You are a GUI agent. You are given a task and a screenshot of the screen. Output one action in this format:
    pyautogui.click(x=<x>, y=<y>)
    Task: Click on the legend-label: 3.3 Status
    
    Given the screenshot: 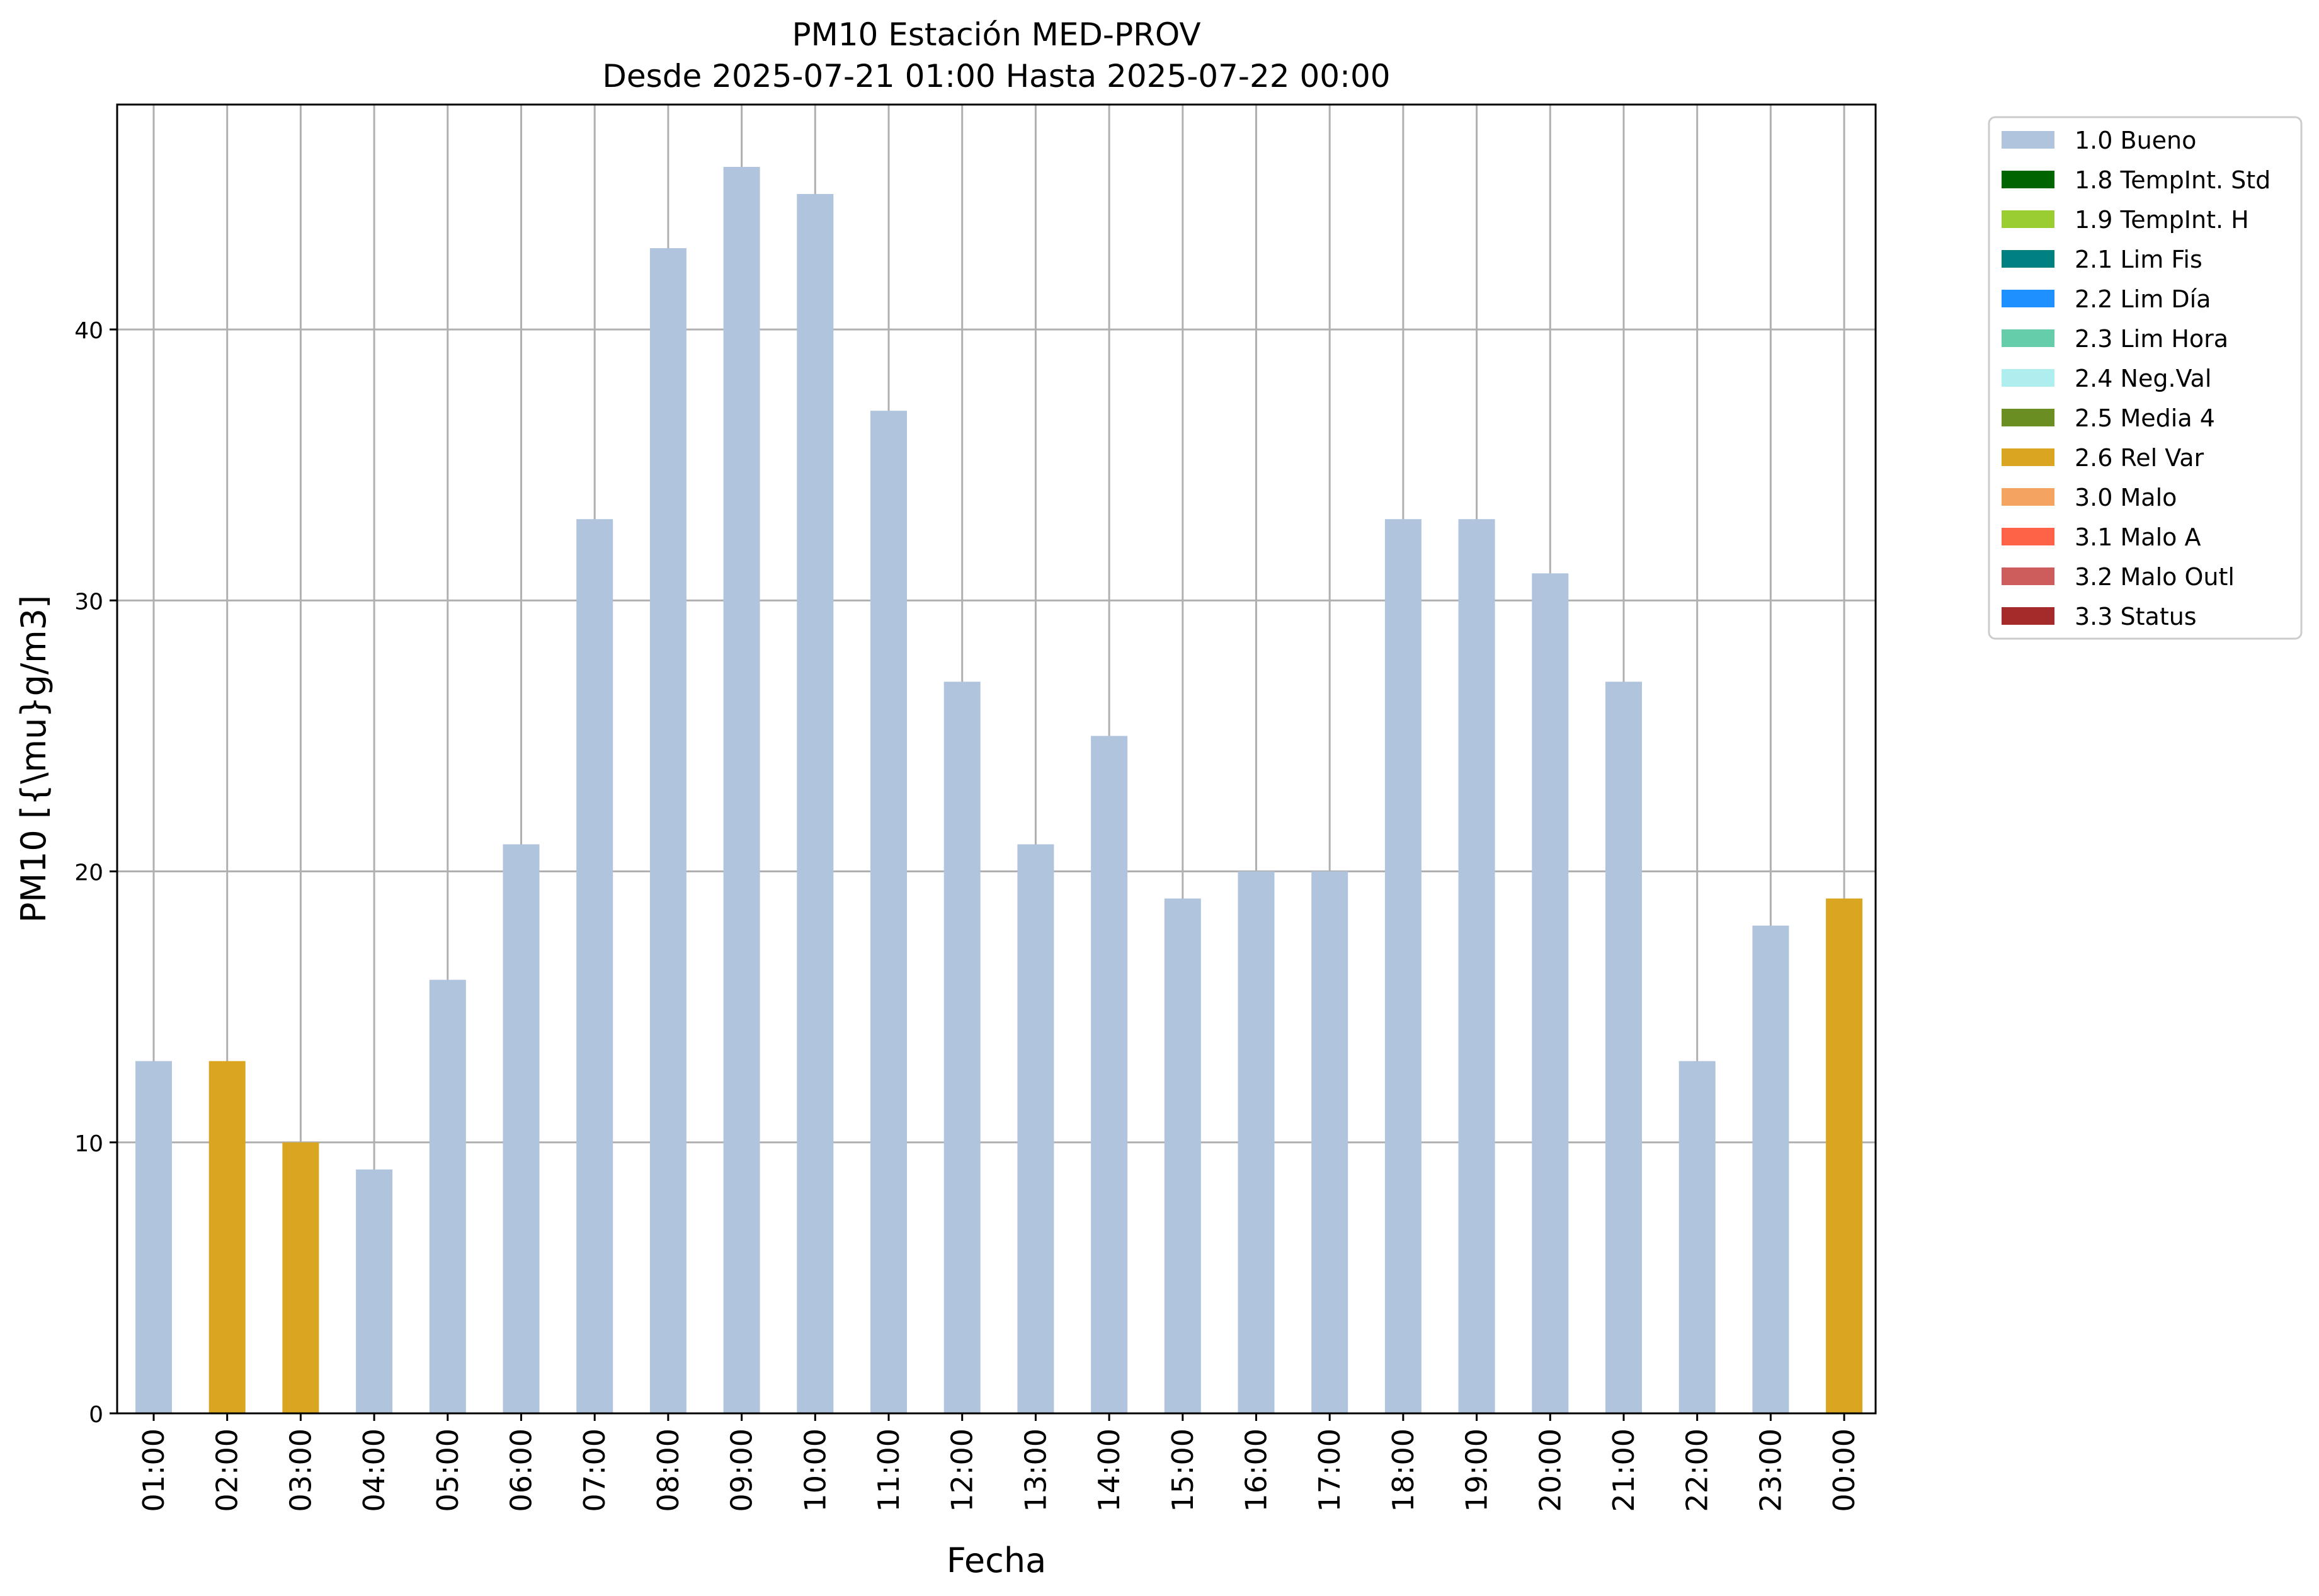 What is the action you would take?
    pyautogui.click(x=2136, y=616)
    